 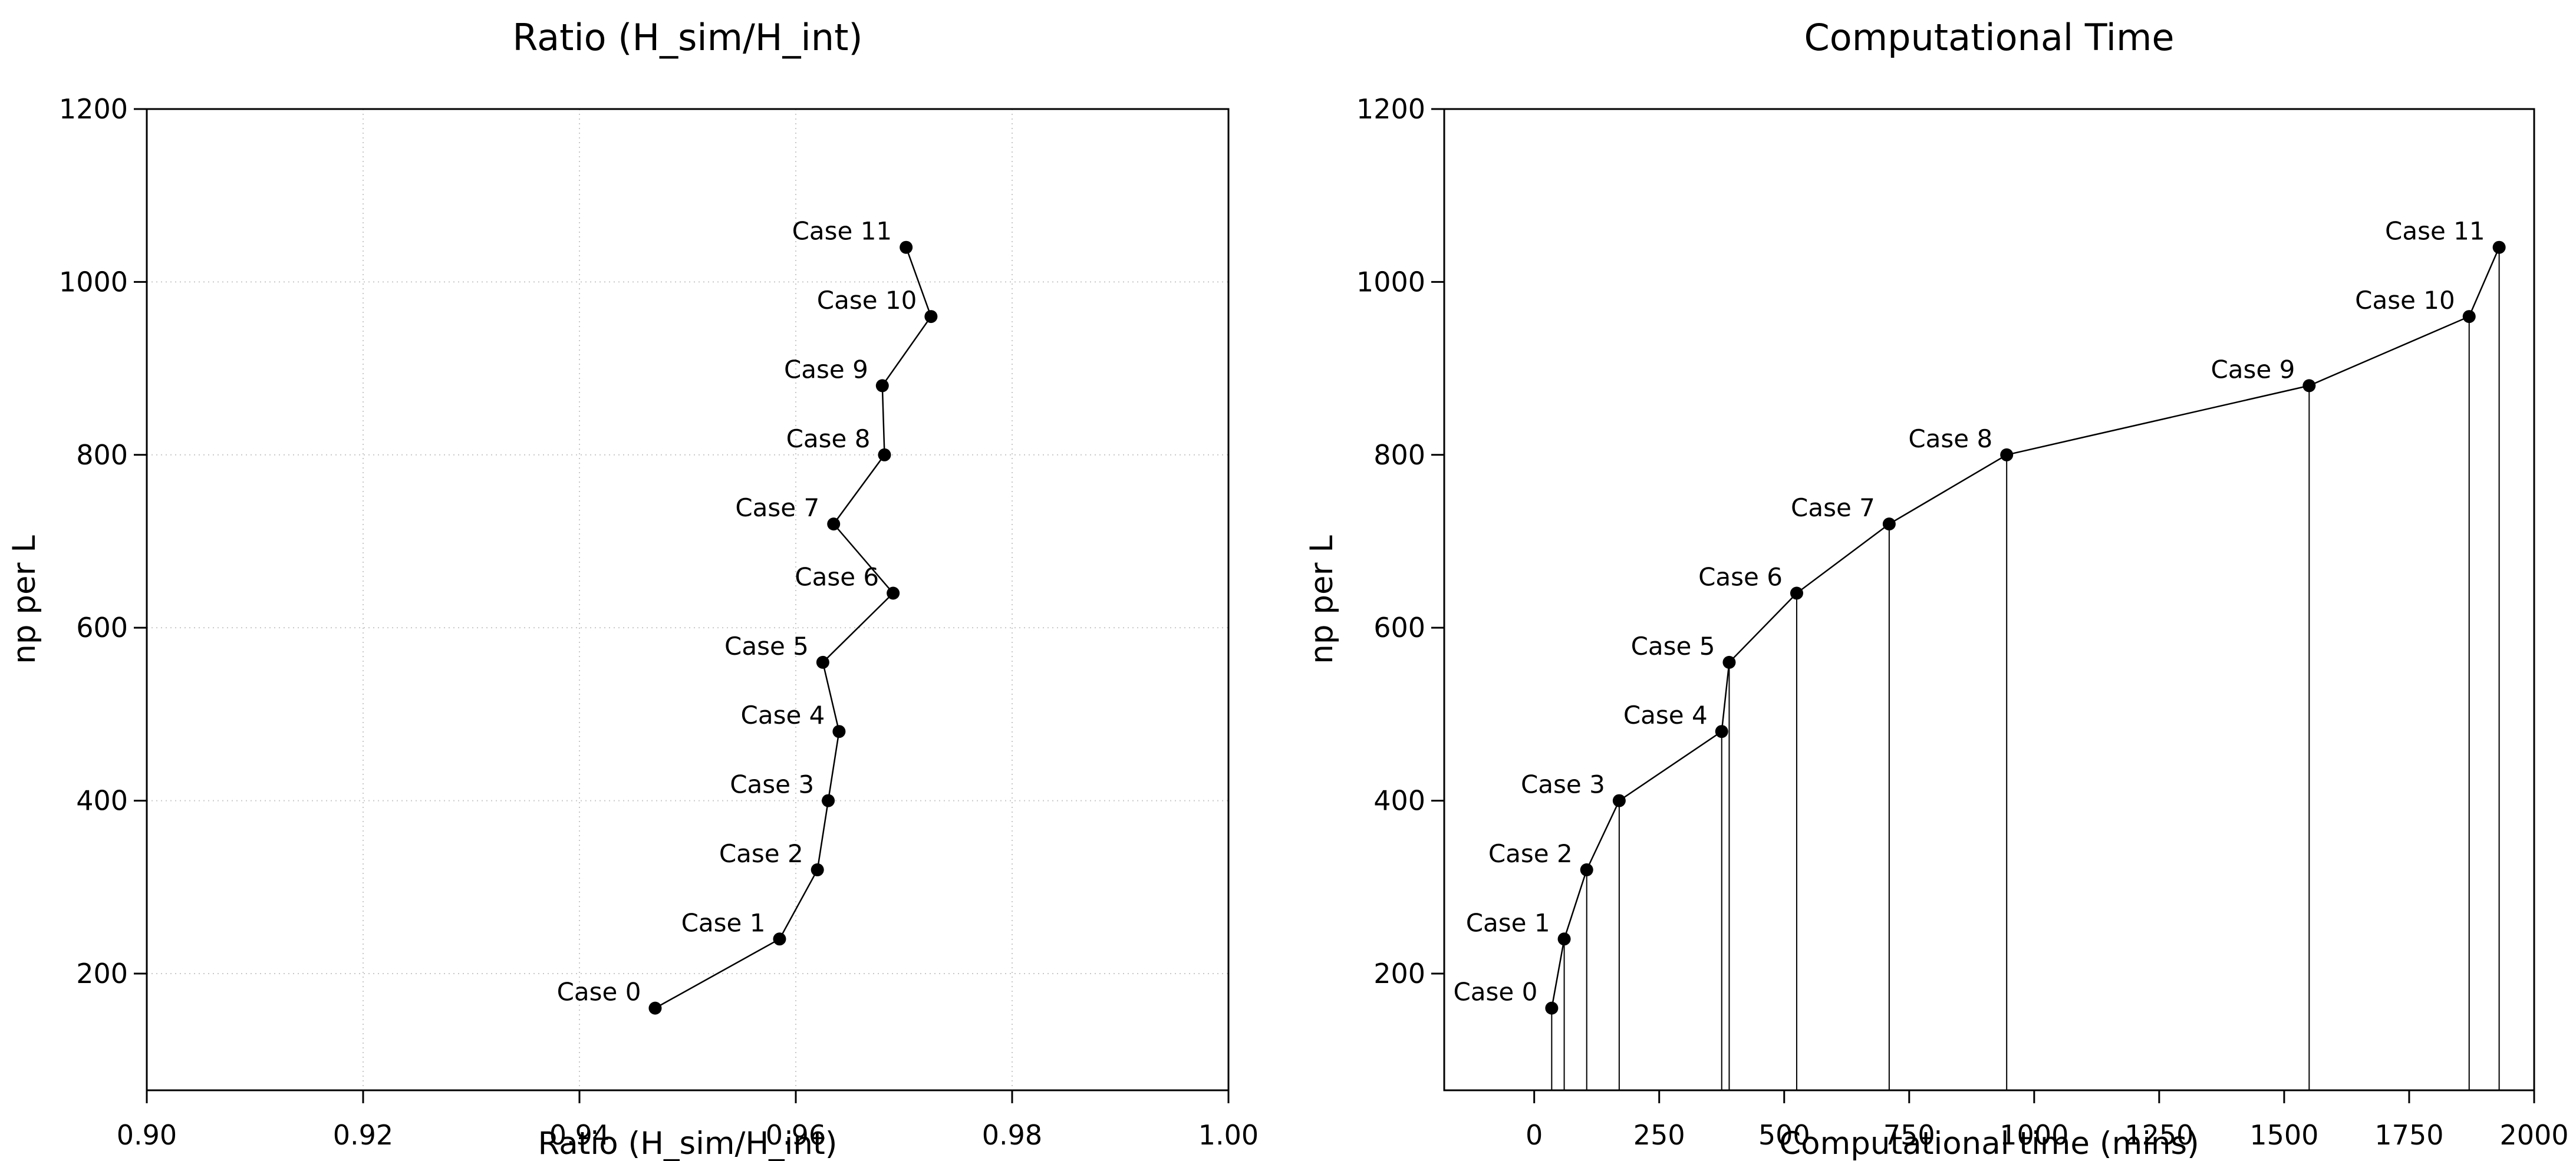 What do you see at coordinates (2408, 1135) in the screenshot?
I see `x-tick-label-1750: 1750` at bounding box center [2408, 1135].